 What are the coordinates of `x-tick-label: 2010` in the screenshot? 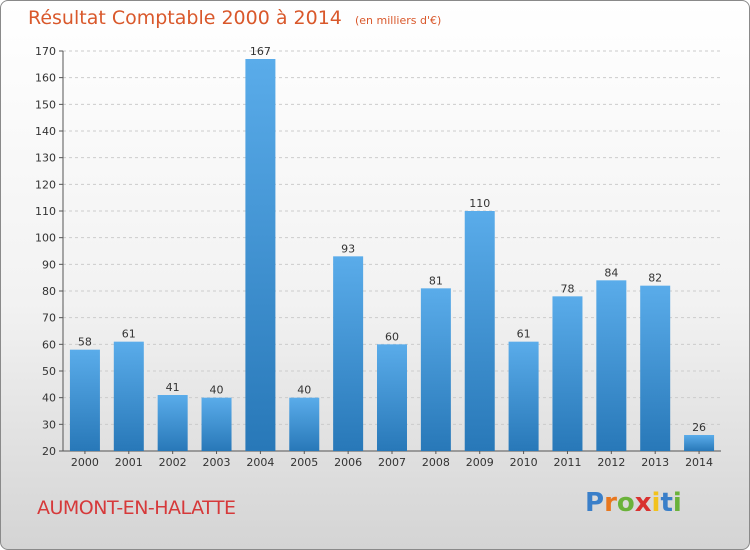 It's located at (524, 462).